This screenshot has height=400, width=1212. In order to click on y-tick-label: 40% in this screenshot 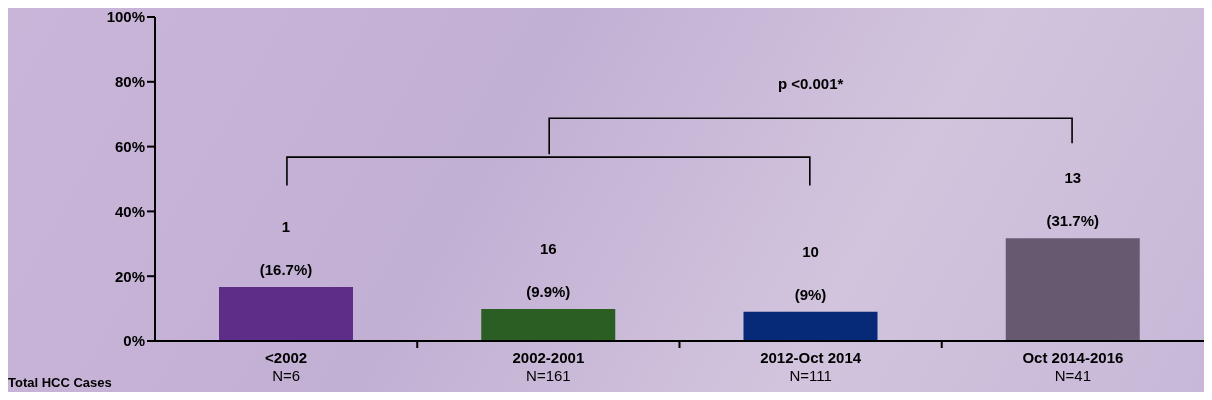, I will do `click(129, 211)`.